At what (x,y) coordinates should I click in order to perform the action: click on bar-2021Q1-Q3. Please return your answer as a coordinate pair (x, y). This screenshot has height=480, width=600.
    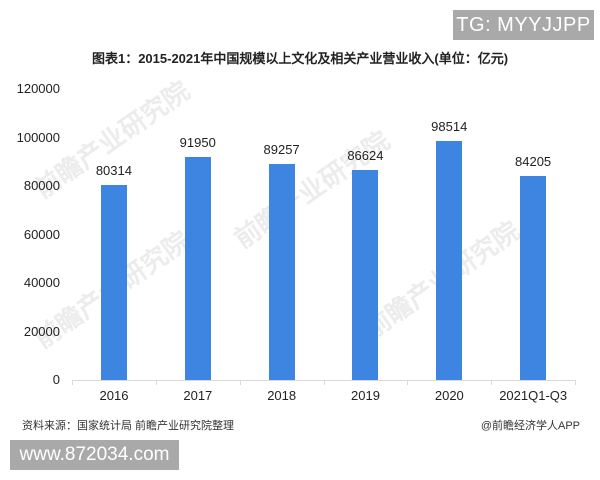
    Looking at the image, I should click on (533, 277).